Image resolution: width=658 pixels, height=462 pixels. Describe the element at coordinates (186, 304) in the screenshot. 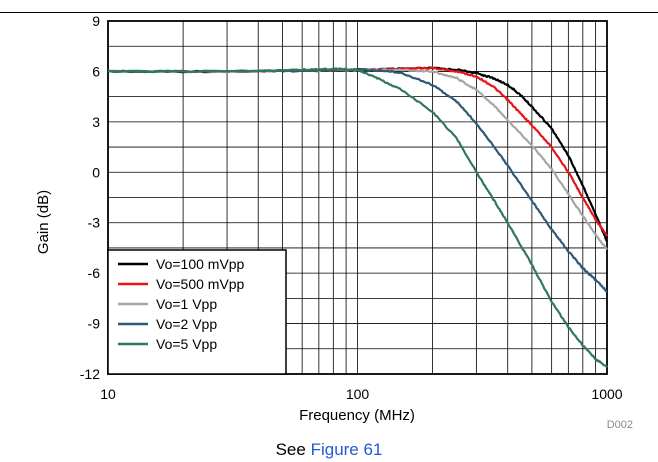

I see `legend-label: Vo=1 Vpp` at that location.